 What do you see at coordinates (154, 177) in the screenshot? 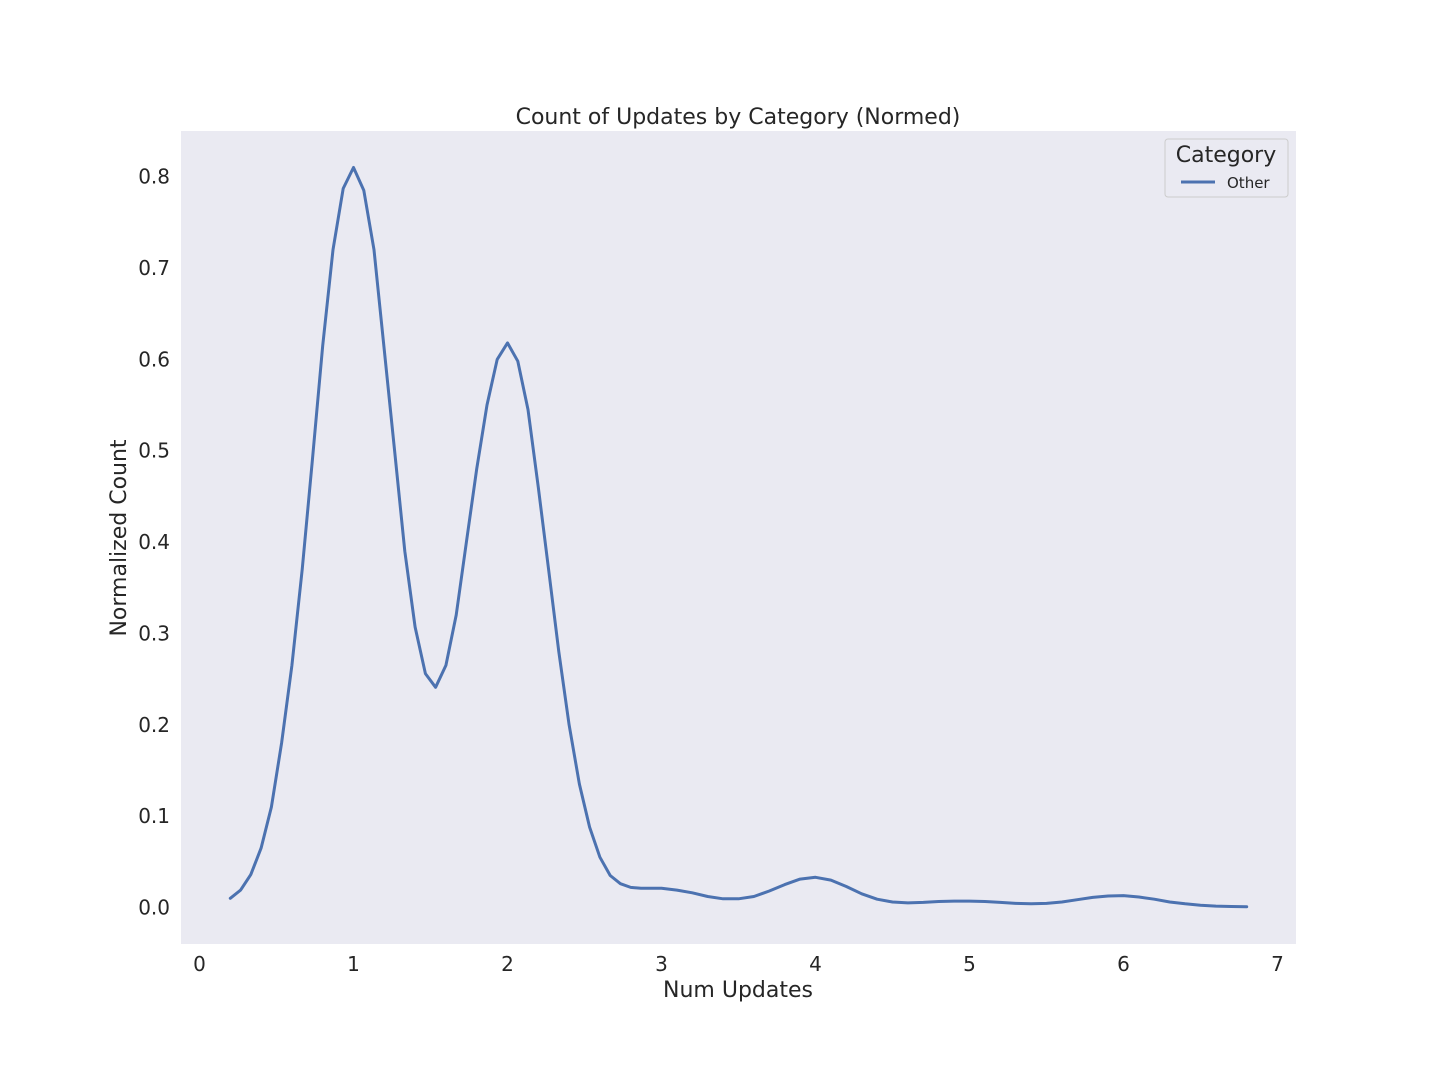
I see `y-tick-label: 0.8` at bounding box center [154, 177].